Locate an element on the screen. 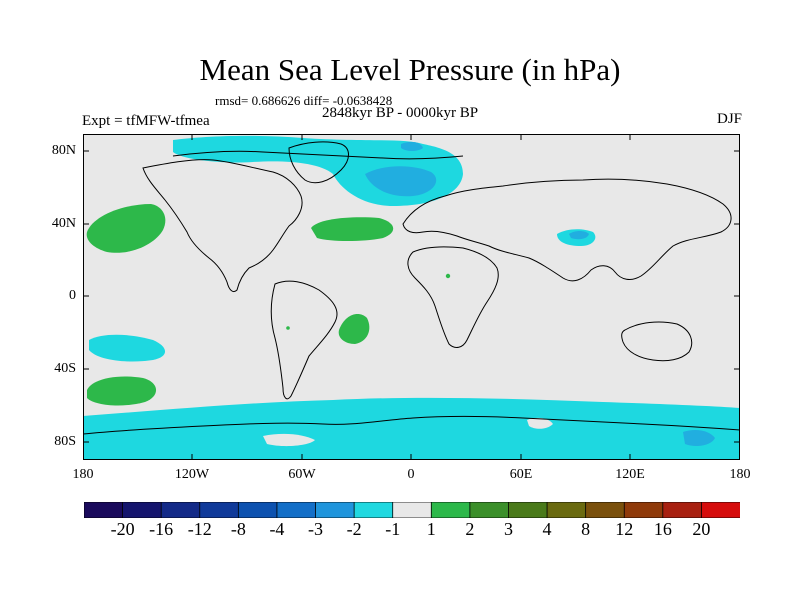 The height and width of the screenshot is (600, 800). greenland-outline is located at coordinates (318, 162).